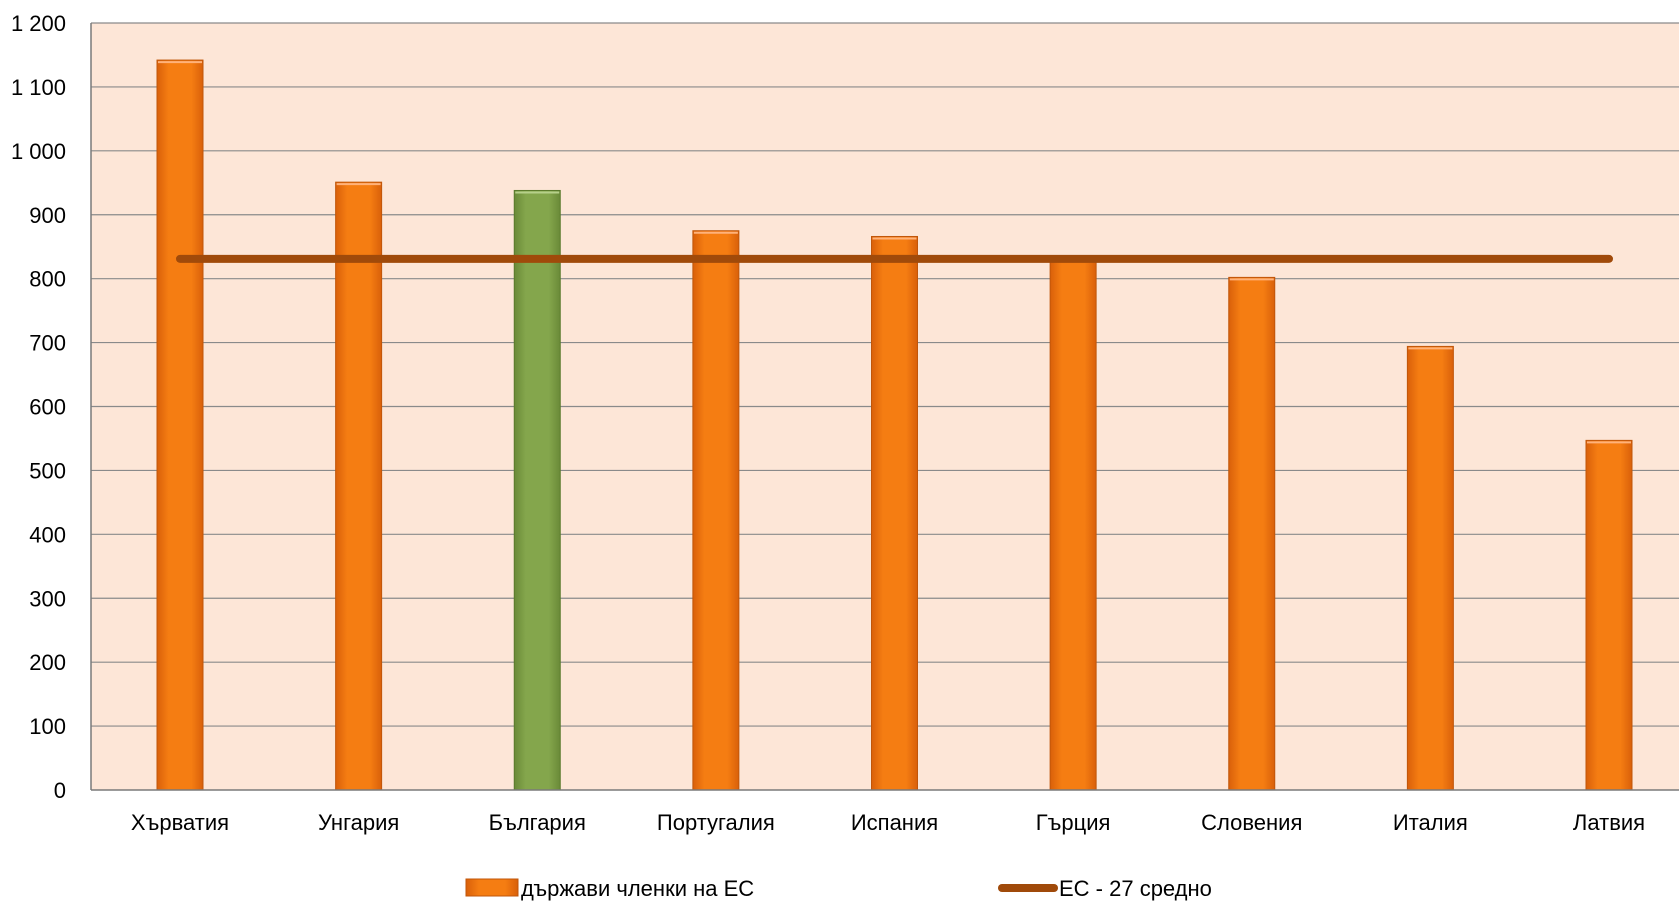 The height and width of the screenshot is (906, 1679). I want to click on y-tick-label: 0, so click(60, 790).